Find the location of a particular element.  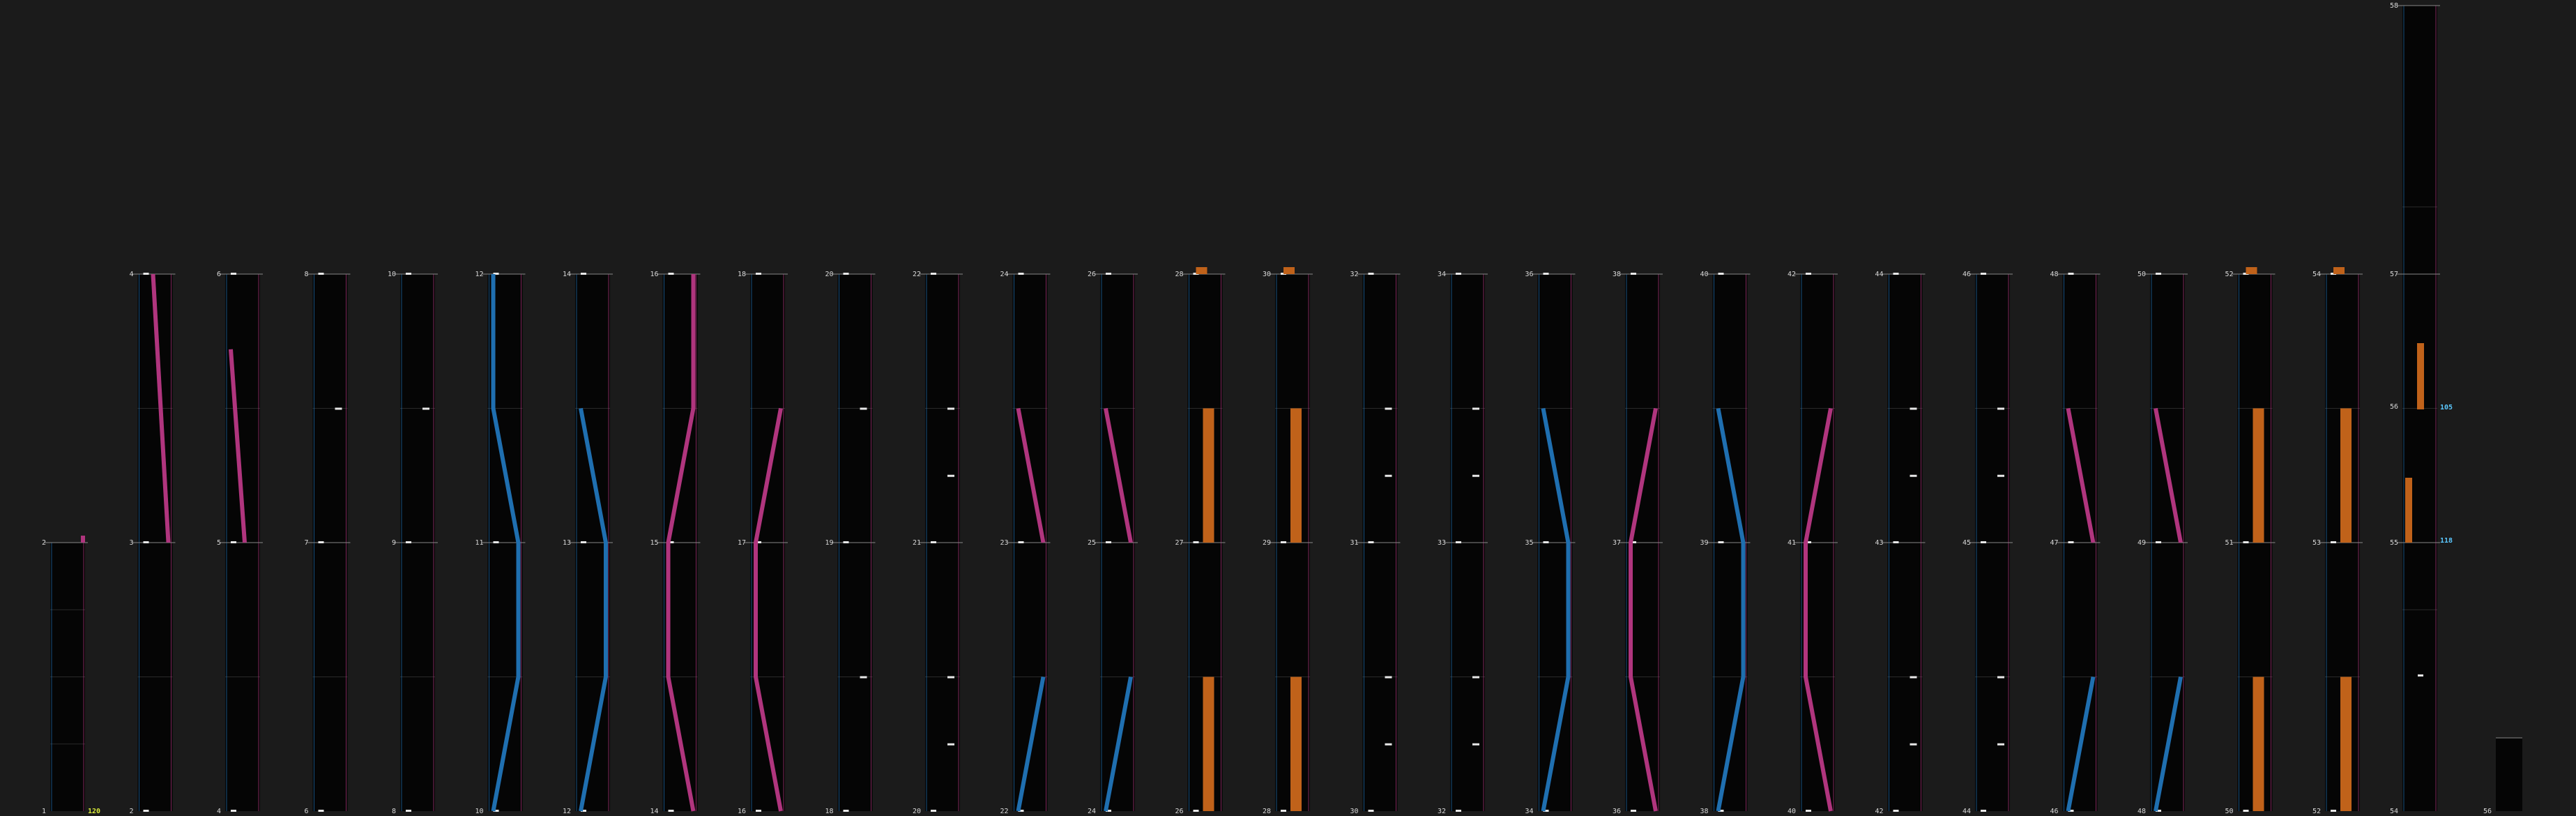

row-label: 23 is located at coordinates (1004, 543).